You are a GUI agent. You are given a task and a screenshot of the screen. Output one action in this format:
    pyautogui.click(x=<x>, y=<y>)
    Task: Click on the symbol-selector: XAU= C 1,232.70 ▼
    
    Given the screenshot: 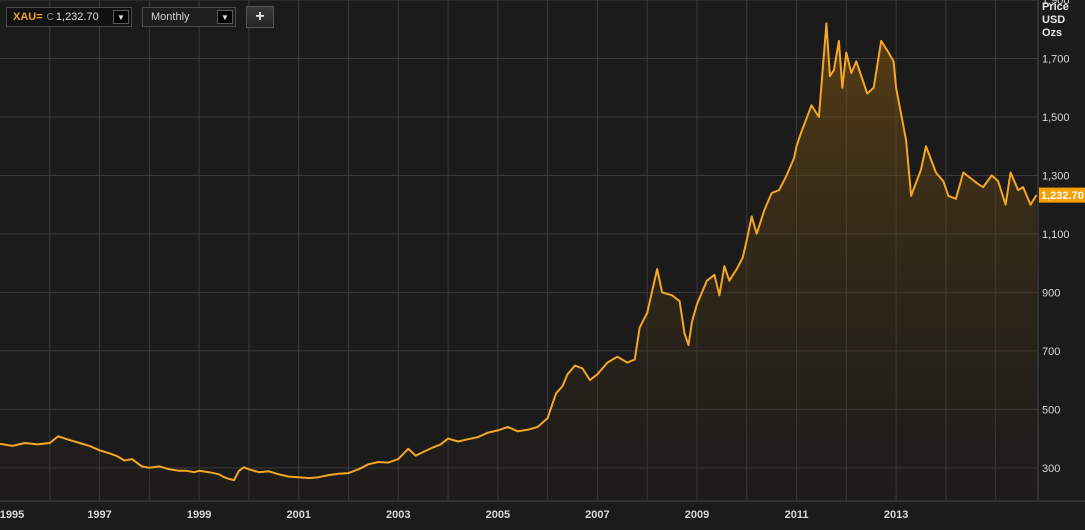 What is the action you would take?
    pyautogui.click(x=69, y=17)
    